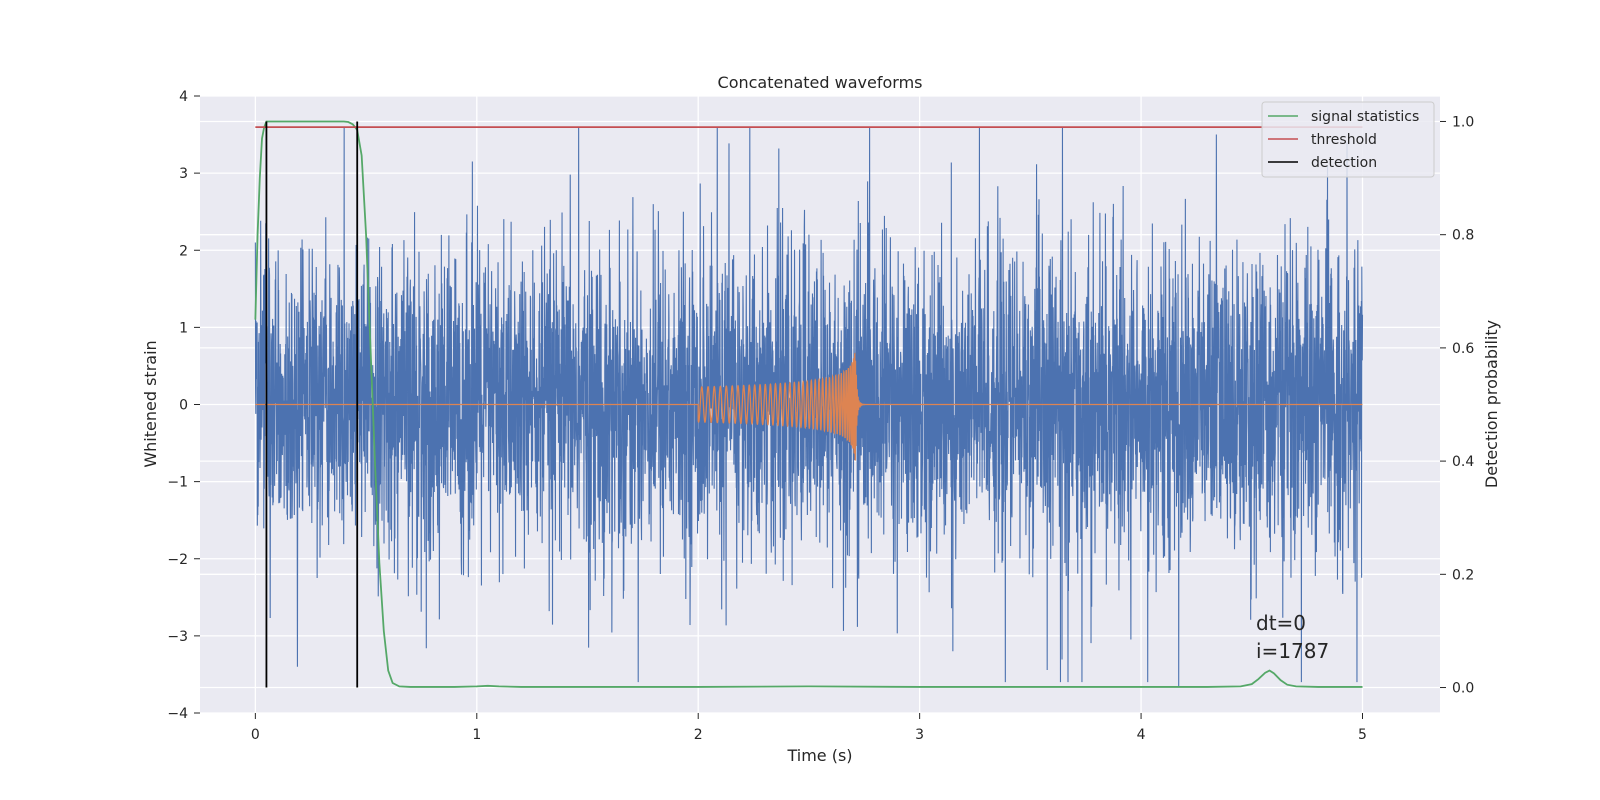 Image resolution: width=1600 pixels, height=800 pixels. What do you see at coordinates (1344, 163) in the screenshot?
I see `legend-label-detection: detection` at bounding box center [1344, 163].